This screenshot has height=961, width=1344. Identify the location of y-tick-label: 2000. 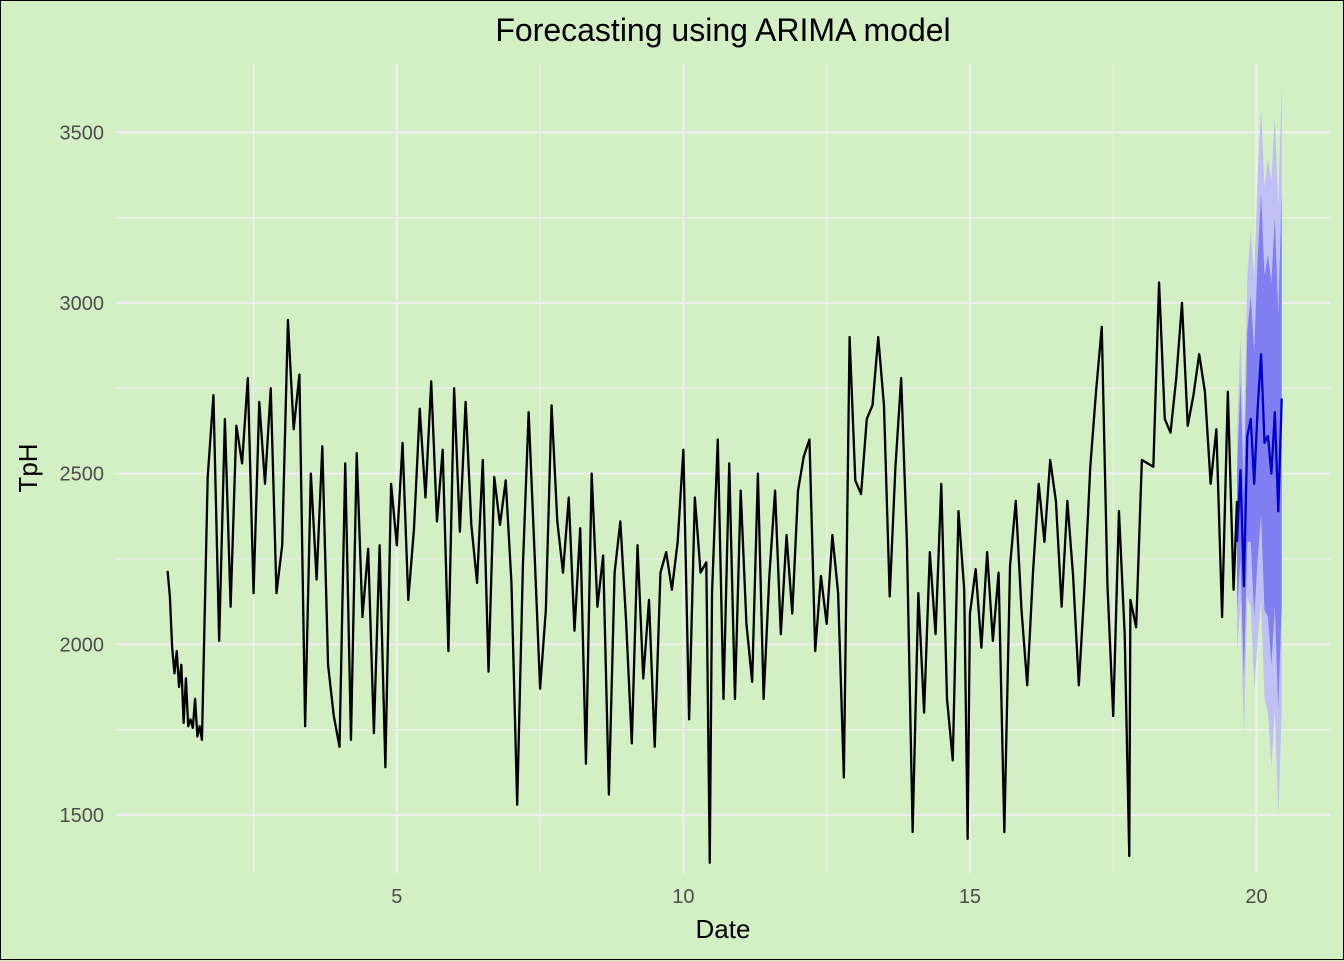
(82, 645).